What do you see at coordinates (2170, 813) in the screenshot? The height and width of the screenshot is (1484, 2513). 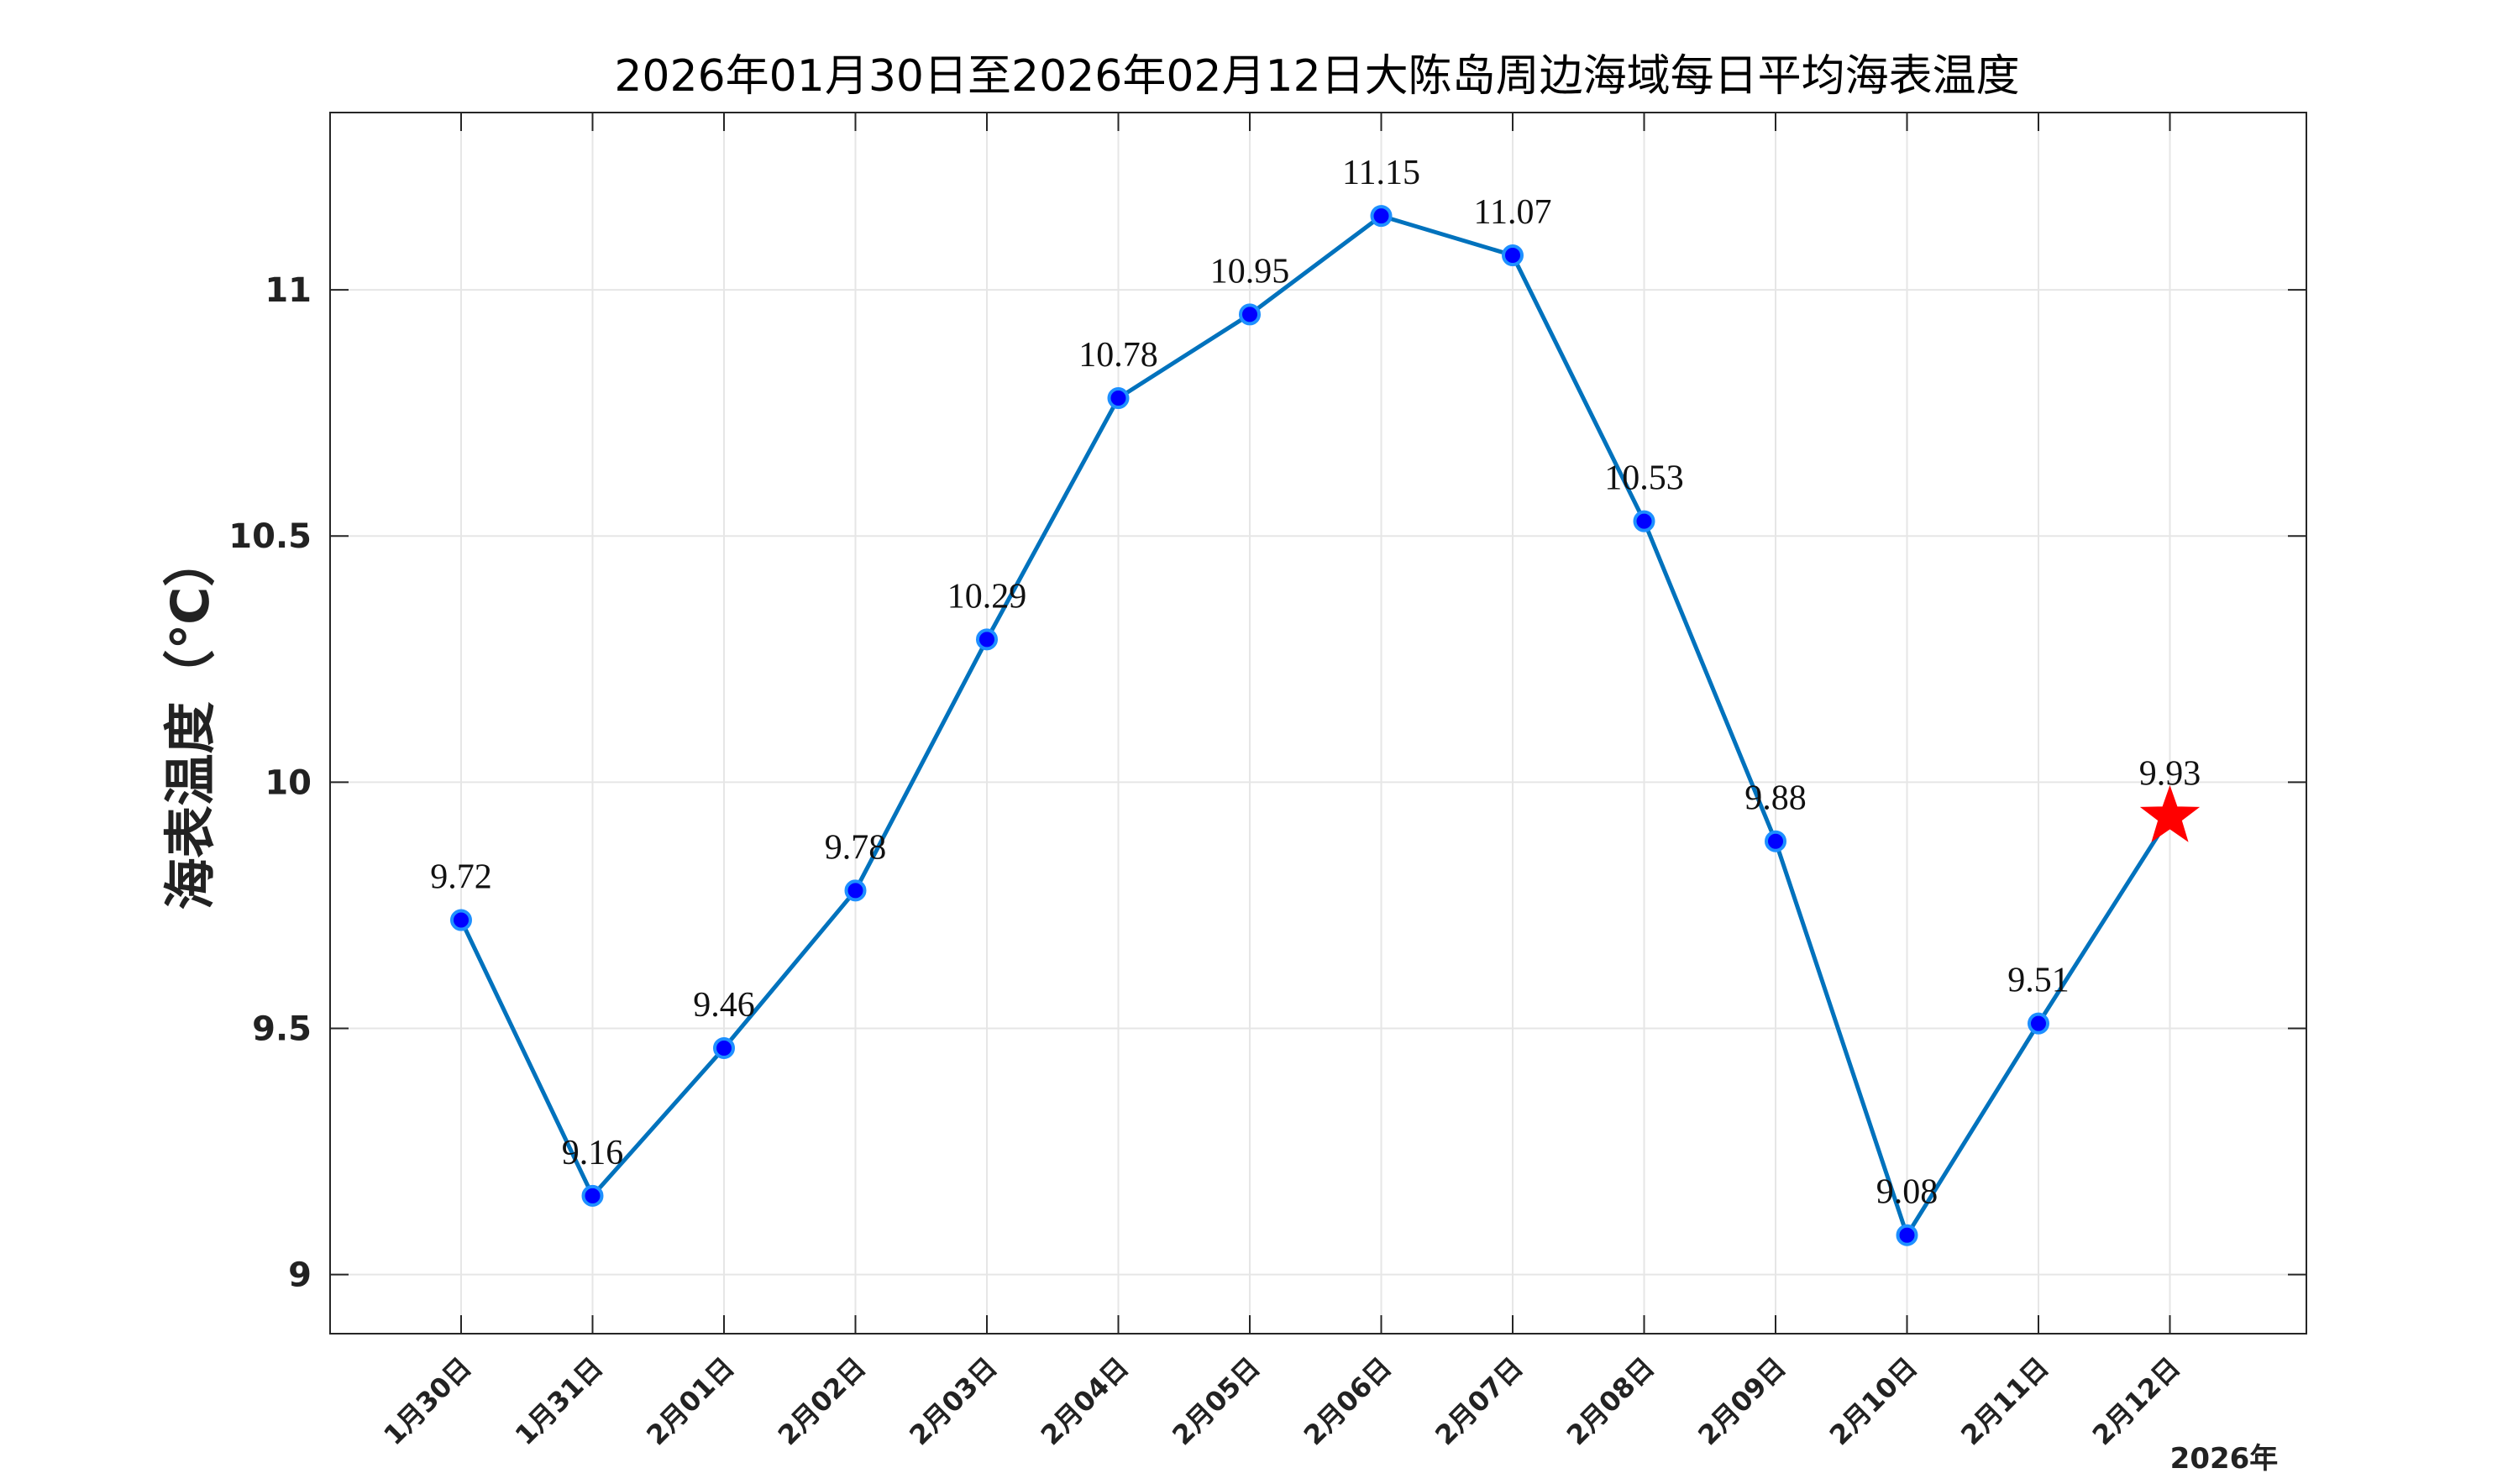 I see `data-point-star` at bounding box center [2170, 813].